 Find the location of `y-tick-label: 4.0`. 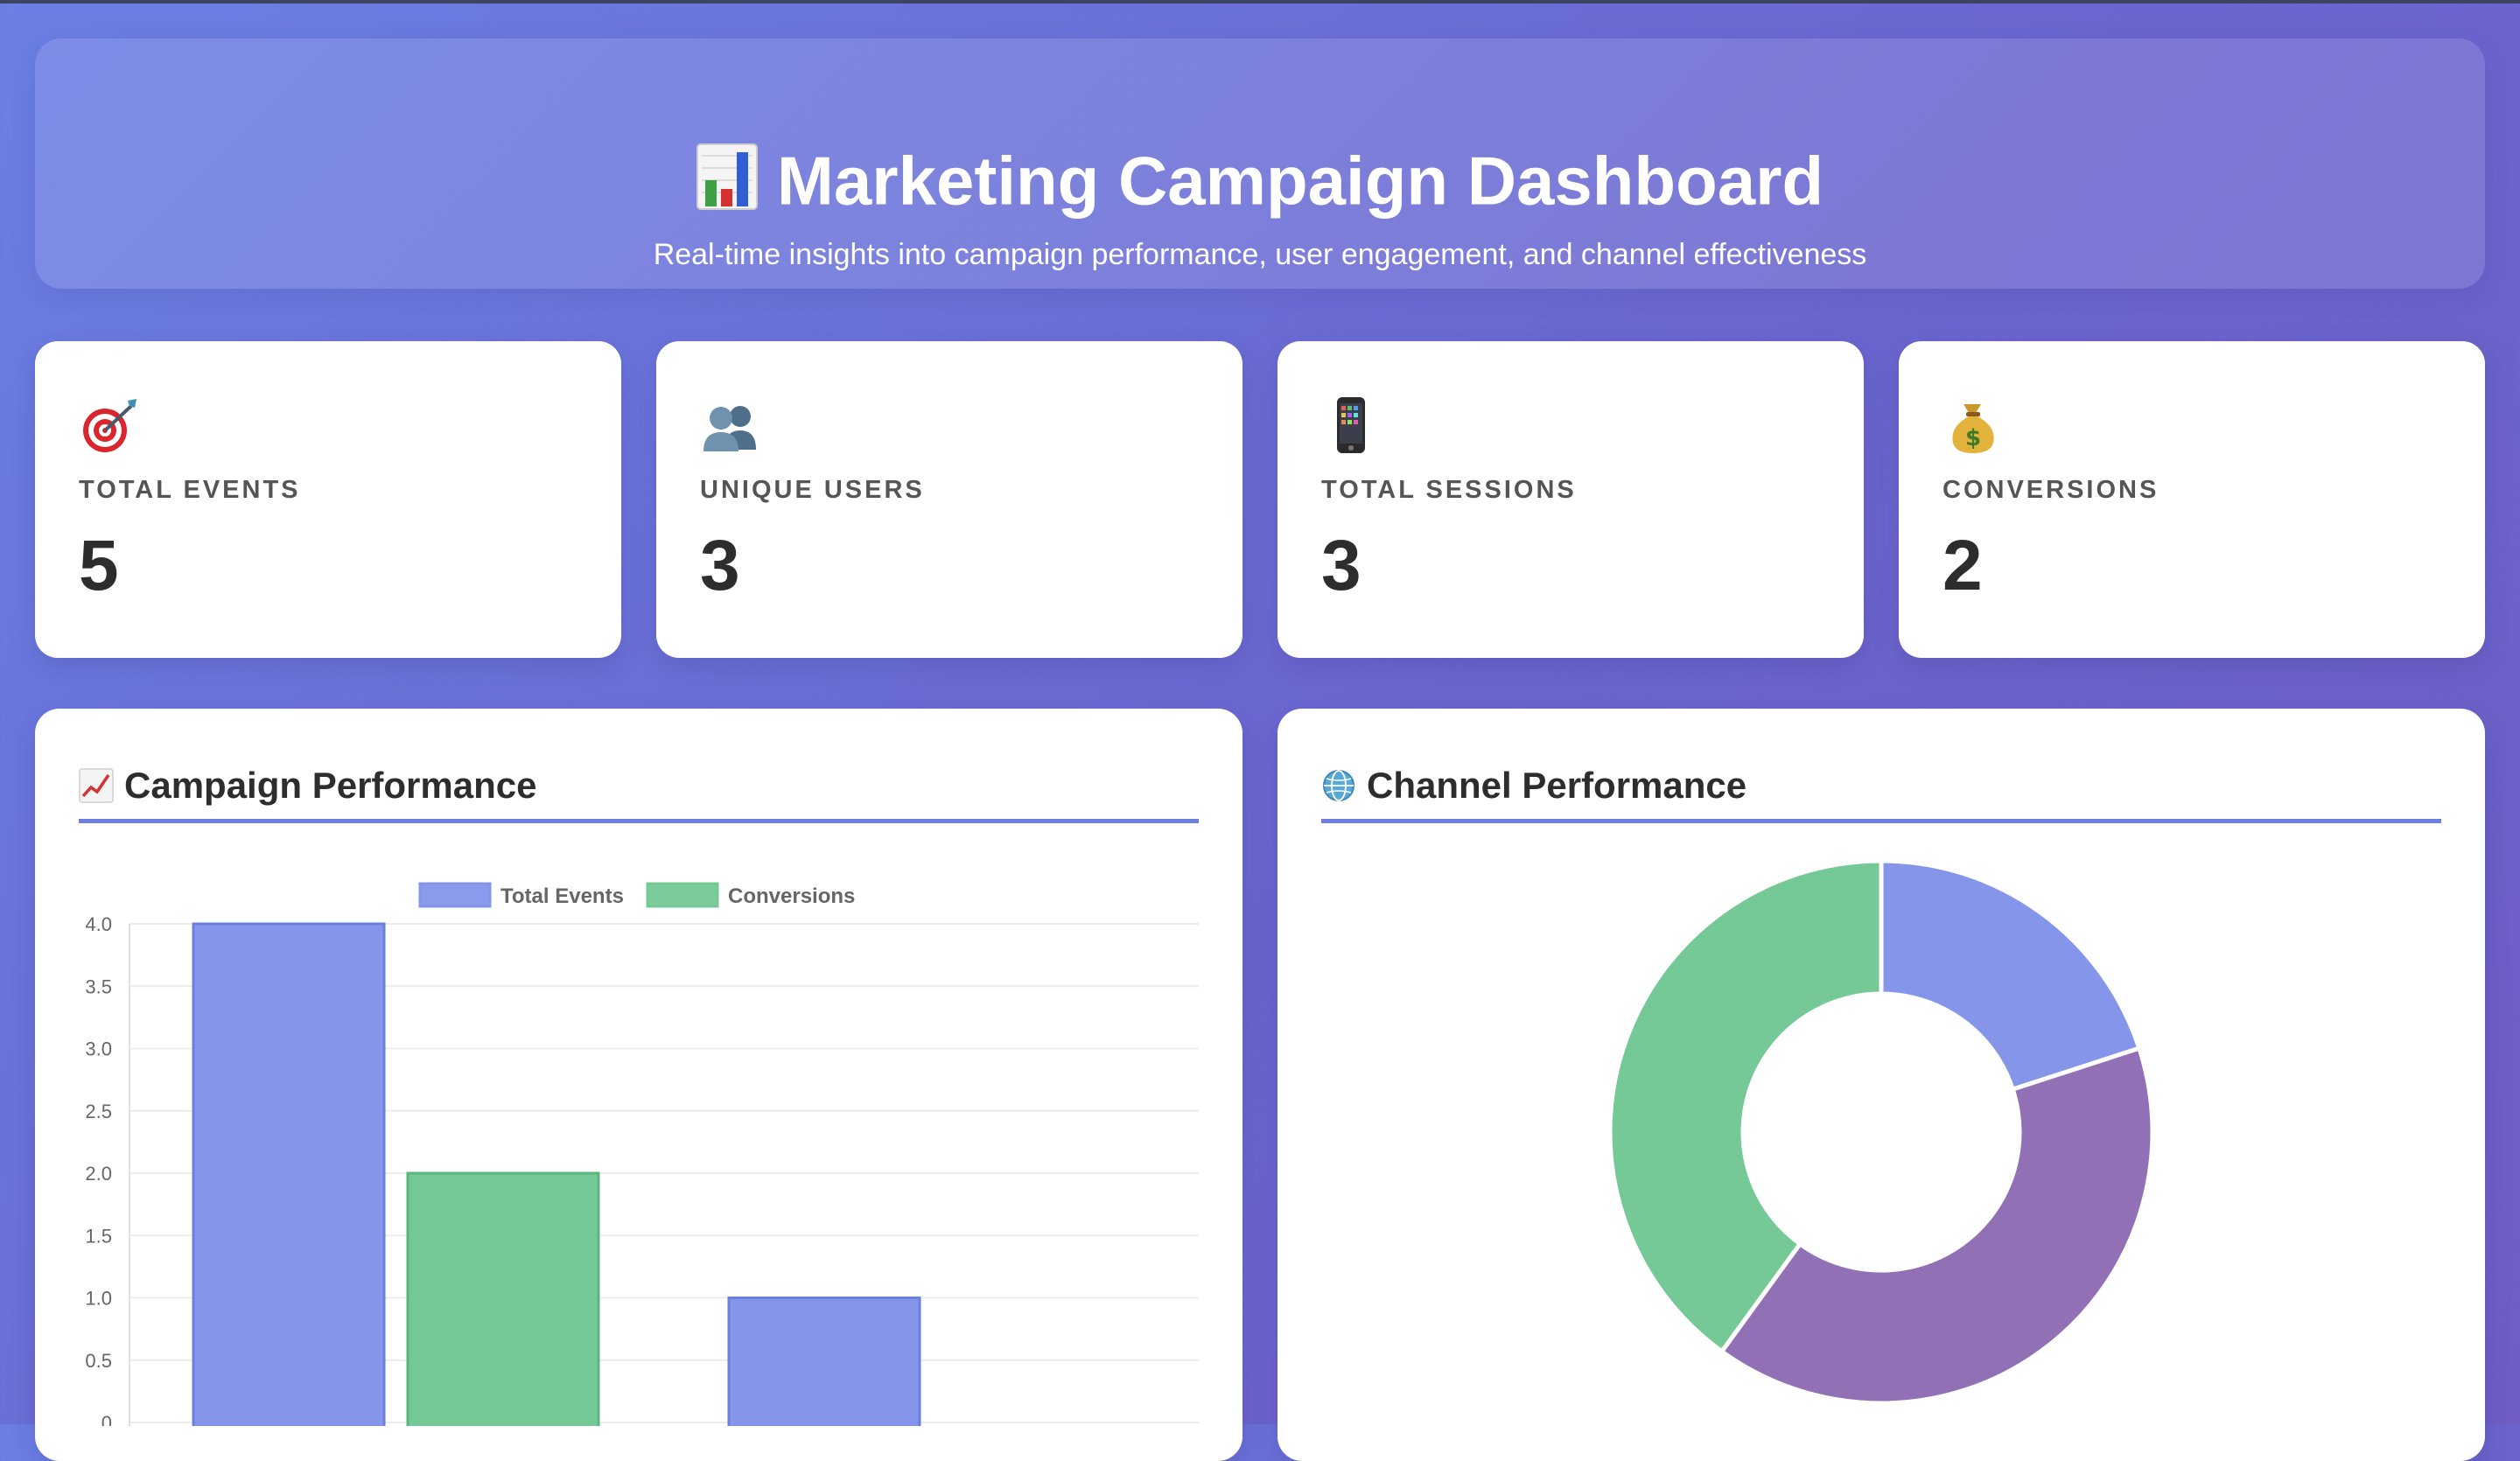

y-tick-label: 4.0 is located at coordinates (98, 924).